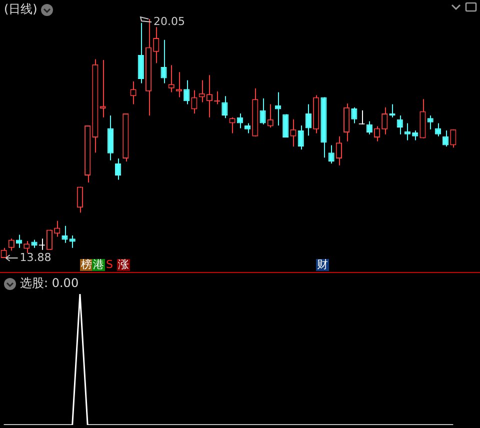 The height and width of the screenshot is (428, 480). What do you see at coordinates (109, 264) in the screenshot?
I see `annotation: S` at bounding box center [109, 264].